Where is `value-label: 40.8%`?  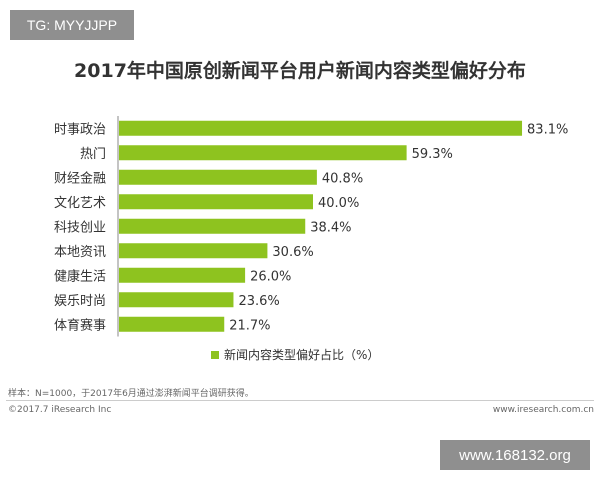 value-label: 40.8% is located at coordinates (342, 178).